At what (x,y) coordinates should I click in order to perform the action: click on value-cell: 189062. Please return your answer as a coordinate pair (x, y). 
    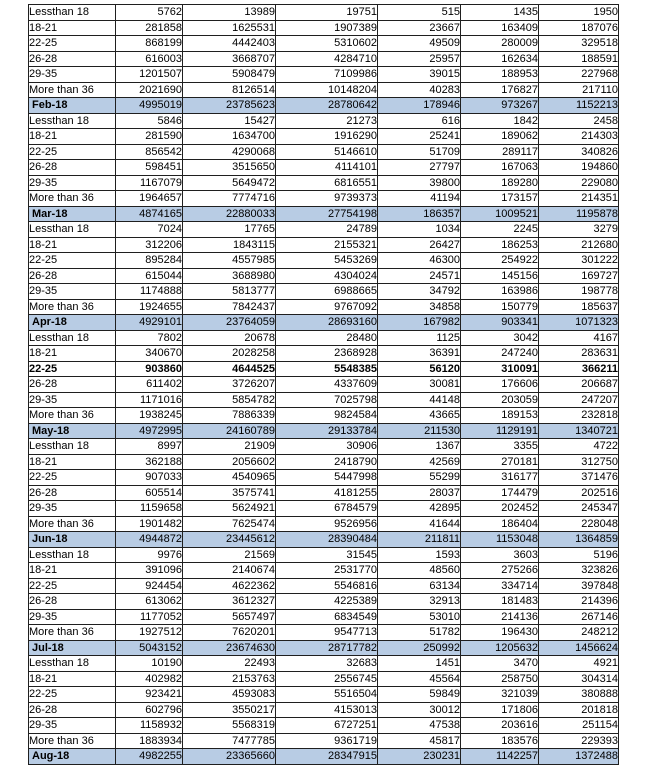
    Looking at the image, I should click on (499, 136).